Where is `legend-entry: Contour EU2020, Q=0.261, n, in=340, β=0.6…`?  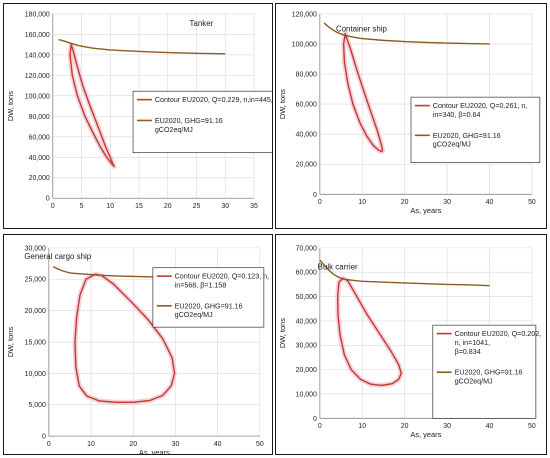
legend-entry: Contour EU2020, Q=0.261, n, in=340, β=0.6… is located at coordinates (480, 110).